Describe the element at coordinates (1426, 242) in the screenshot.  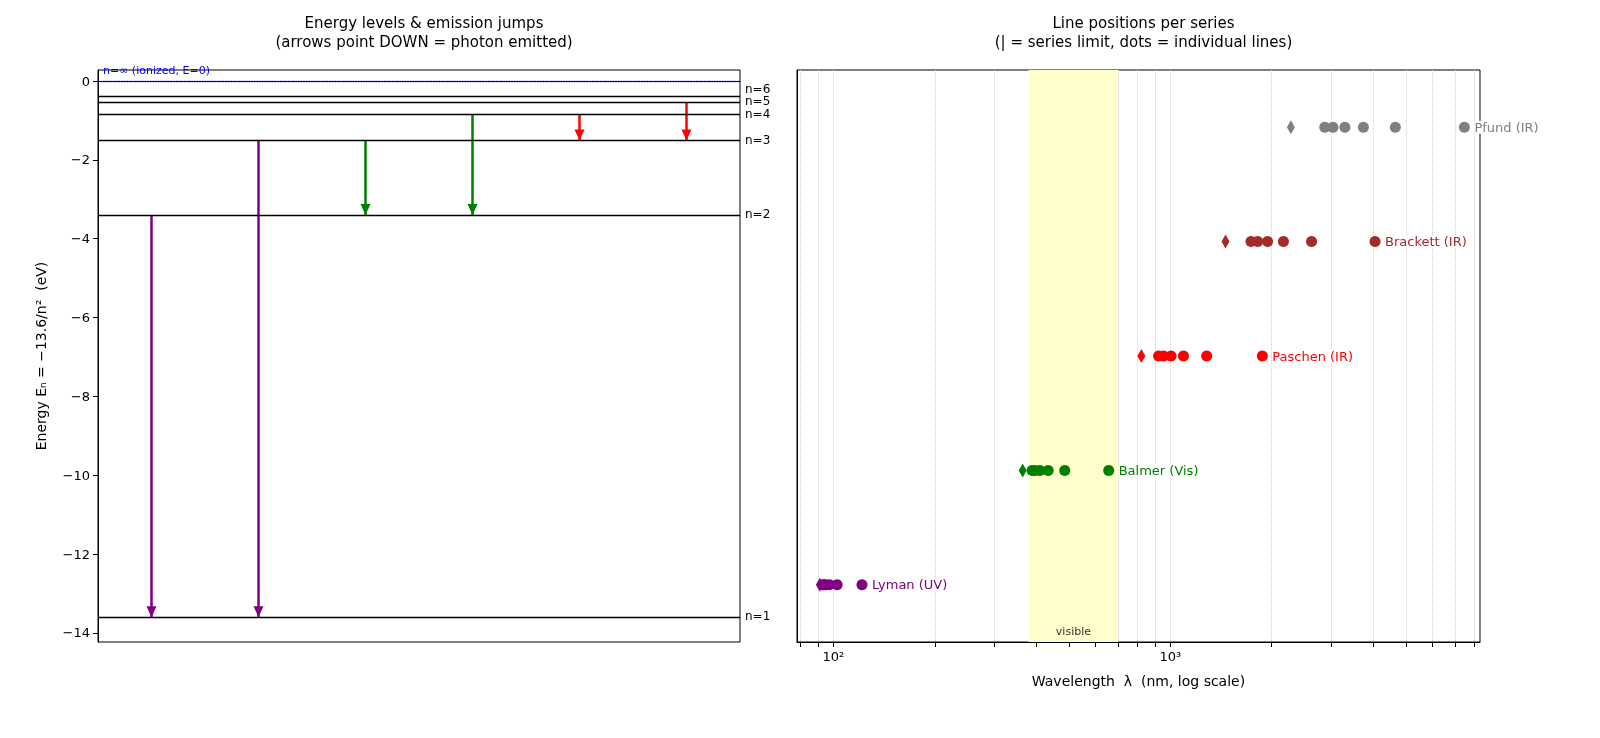
I see `annotation: Brackett (IR)` at that location.